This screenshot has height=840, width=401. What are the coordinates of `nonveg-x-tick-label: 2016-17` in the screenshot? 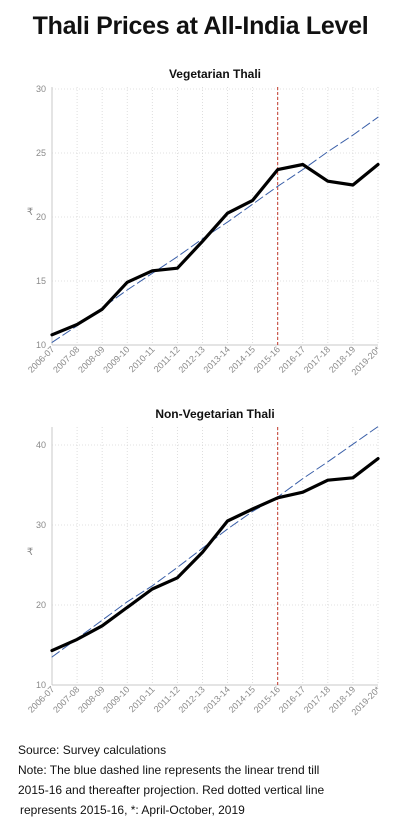 It's located at (292, 699).